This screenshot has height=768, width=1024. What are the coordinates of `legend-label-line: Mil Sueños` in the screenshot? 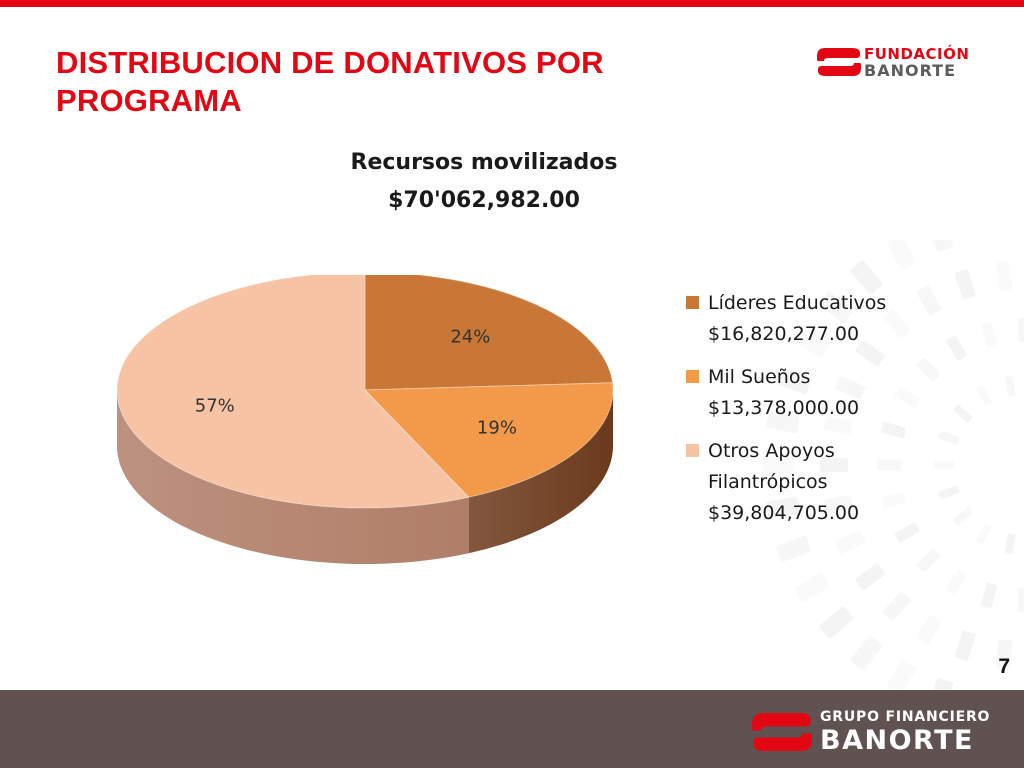 It's located at (759, 377).